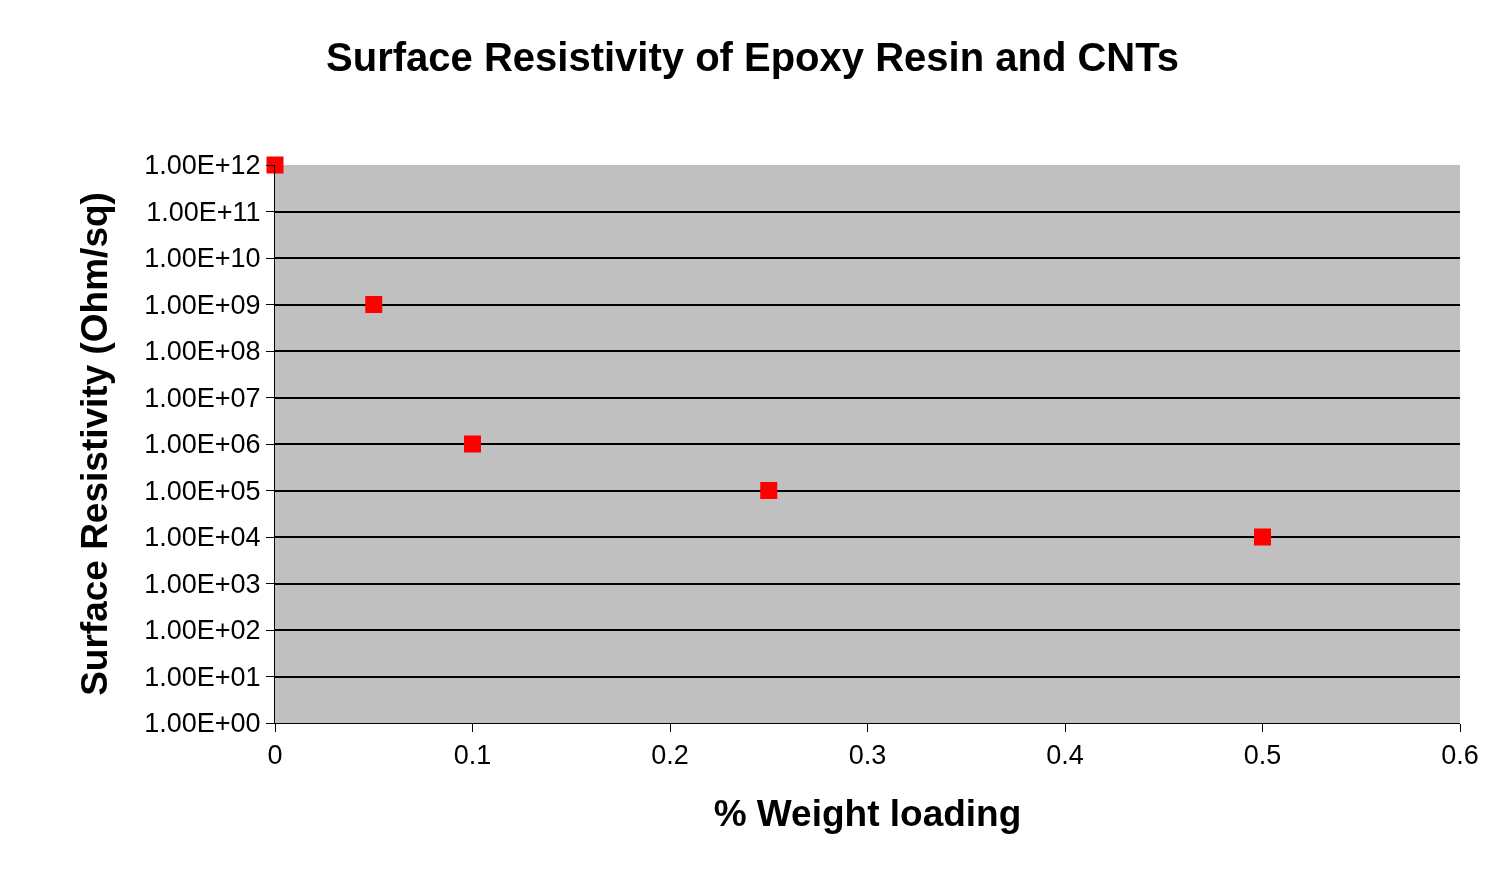 The width and height of the screenshot is (1505, 880). I want to click on y-tick-label: 1.00E+07, so click(202, 397).